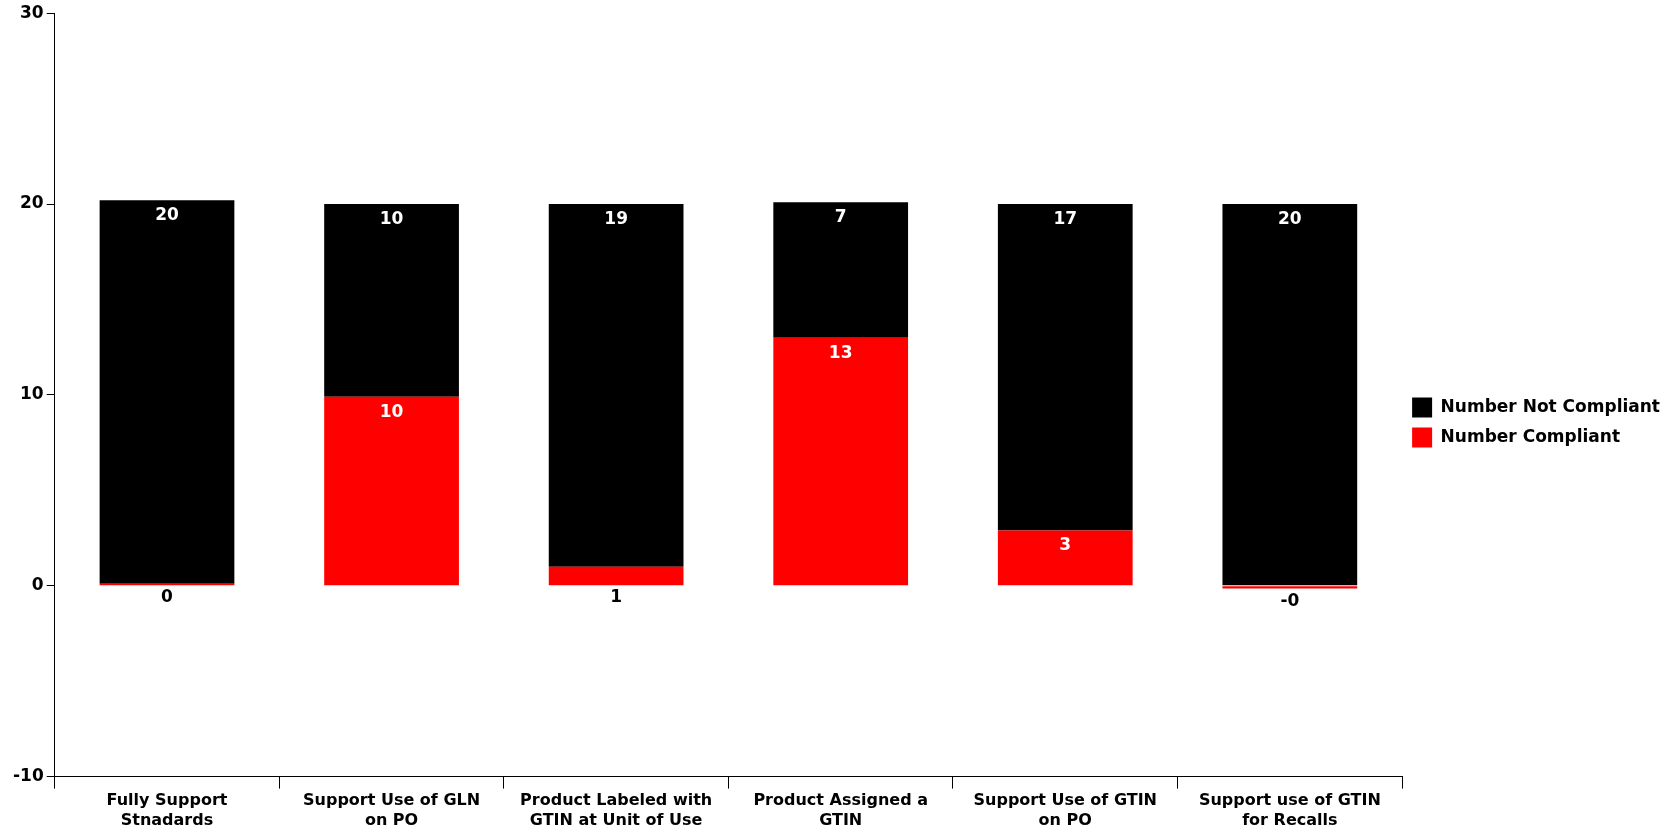 This screenshot has height=837, width=1680. I want to click on data-label: 1, so click(616, 596).